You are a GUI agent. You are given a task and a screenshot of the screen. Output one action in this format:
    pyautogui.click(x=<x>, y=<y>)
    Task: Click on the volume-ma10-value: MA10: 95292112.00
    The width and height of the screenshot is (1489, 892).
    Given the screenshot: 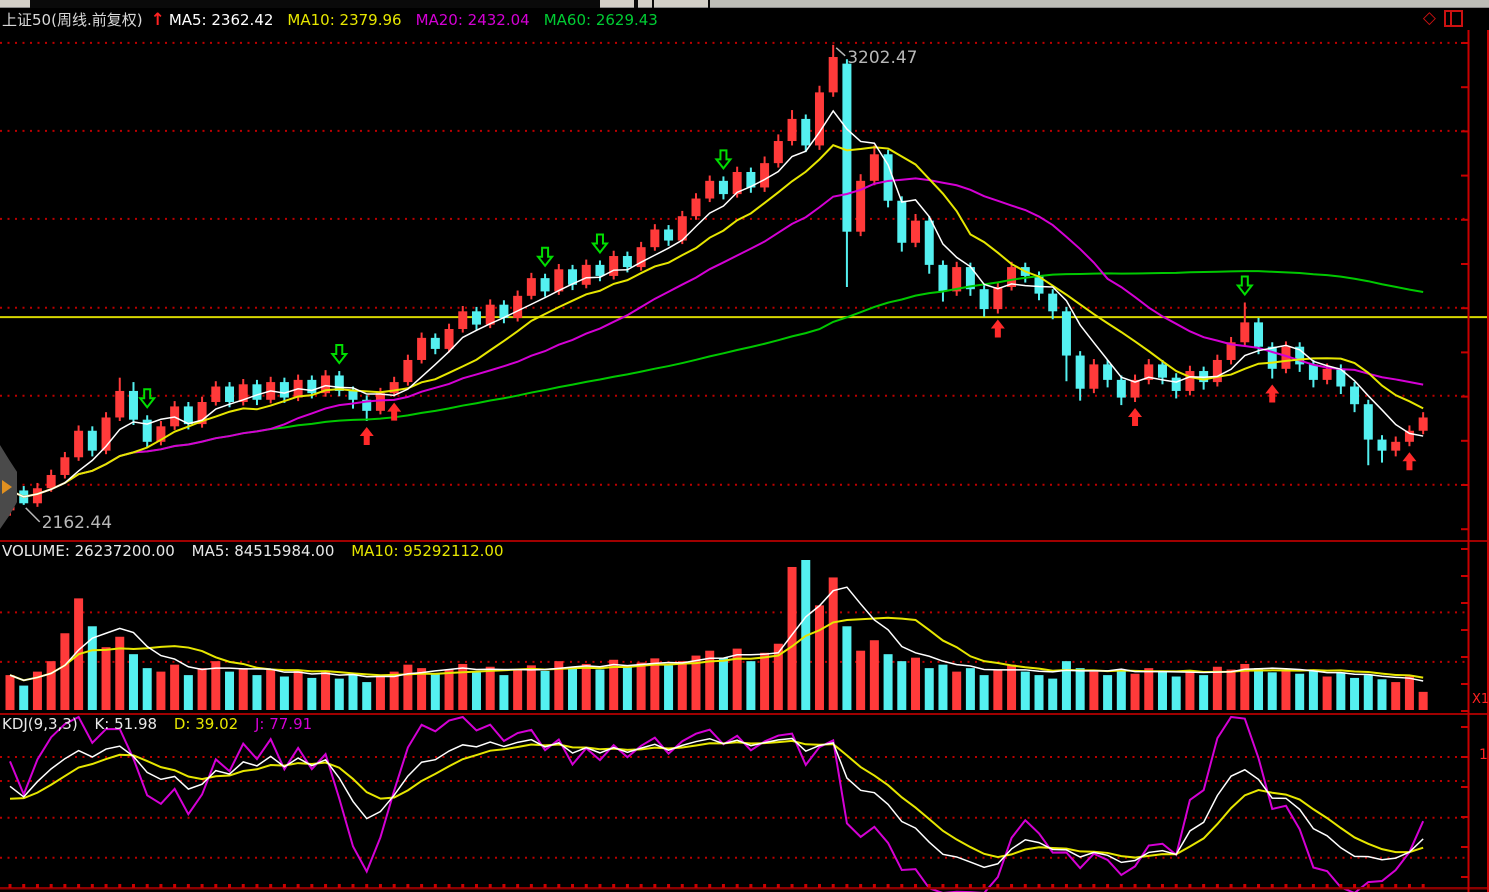 What is the action you would take?
    pyautogui.click(x=427, y=551)
    